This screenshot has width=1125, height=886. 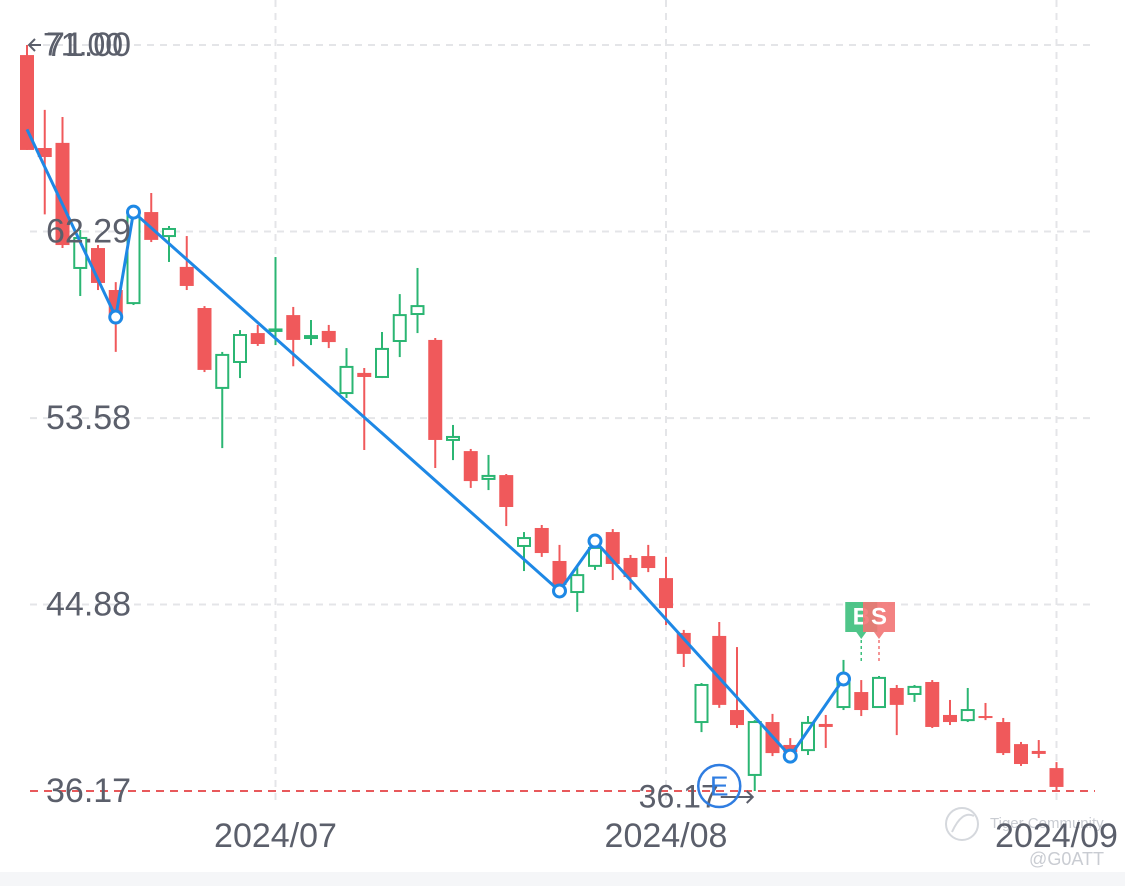 What do you see at coordinates (1047, 823) in the screenshot?
I see `watermark: Tiger Community` at bounding box center [1047, 823].